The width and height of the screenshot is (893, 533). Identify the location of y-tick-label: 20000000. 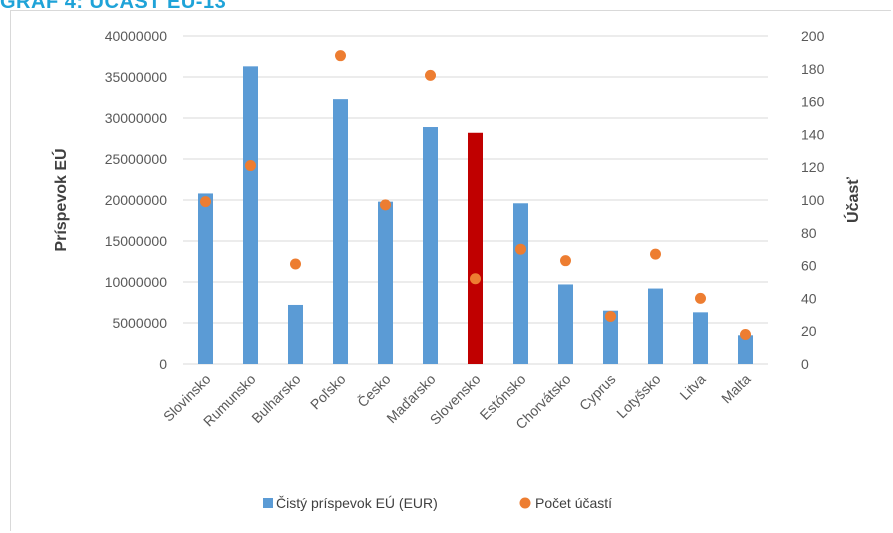
(136, 200).